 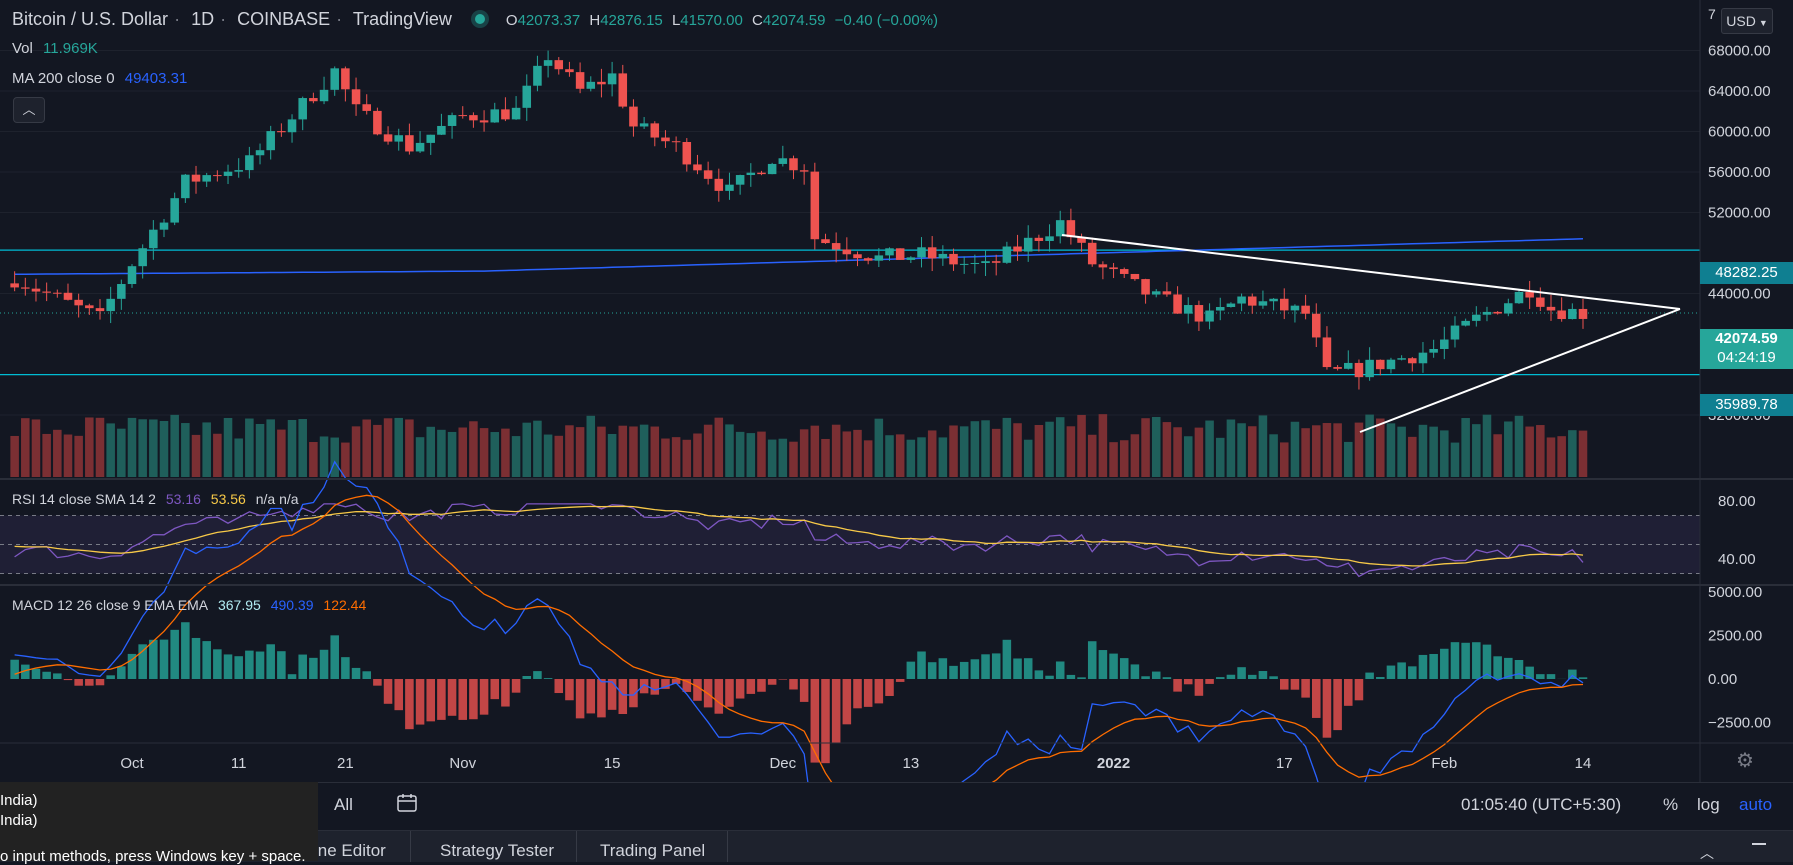 What do you see at coordinates (1712, 14) in the screenshot?
I see `scale-top-partial: 7` at bounding box center [1712, 14].